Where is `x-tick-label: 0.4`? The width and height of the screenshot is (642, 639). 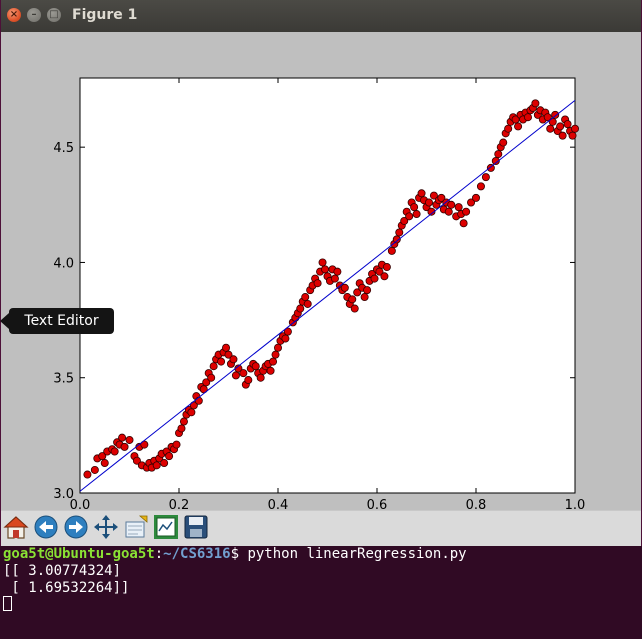
x-tick-label: 0.4 is located at coordinates (278, 504).